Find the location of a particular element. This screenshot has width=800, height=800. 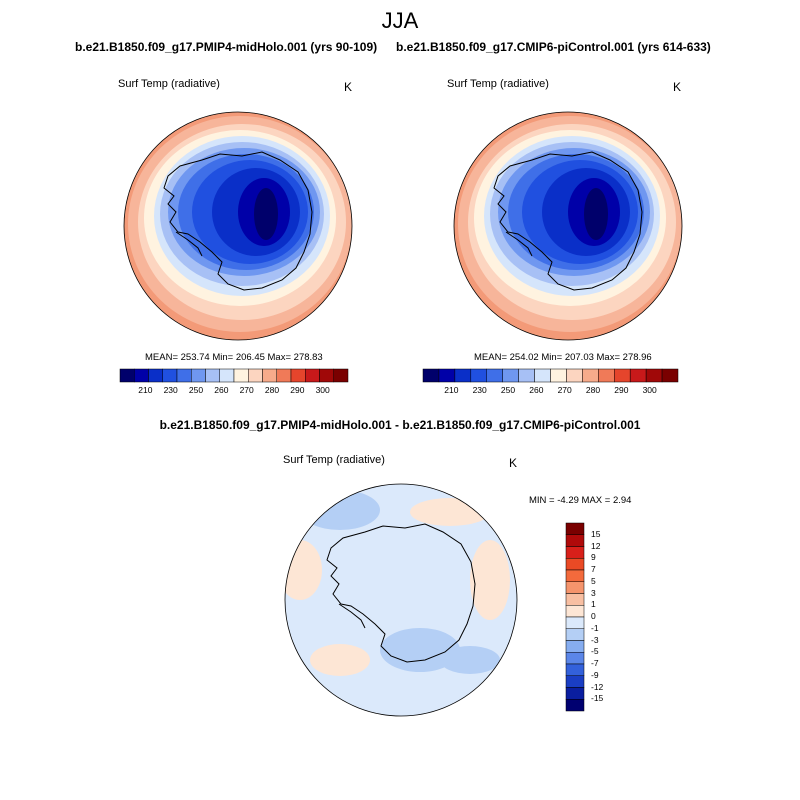

panel-2-map-border is located at coordinates (568, 226).